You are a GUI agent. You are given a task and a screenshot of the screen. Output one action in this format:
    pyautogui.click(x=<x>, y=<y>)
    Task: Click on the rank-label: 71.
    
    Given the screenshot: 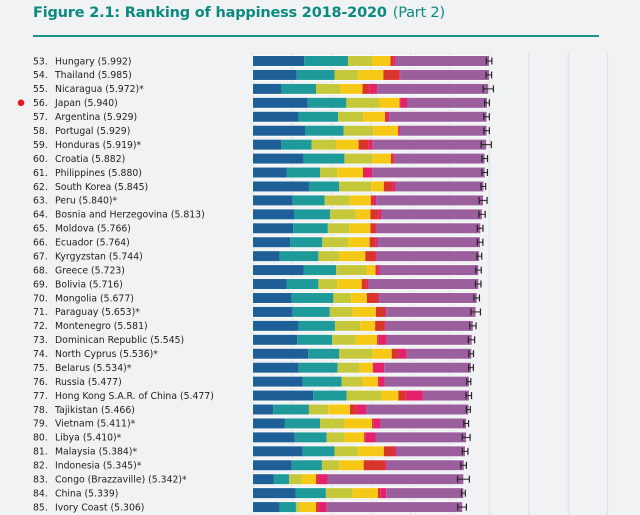 What is the action you would take?
    pyautogui.click(x=40, y=312)
    